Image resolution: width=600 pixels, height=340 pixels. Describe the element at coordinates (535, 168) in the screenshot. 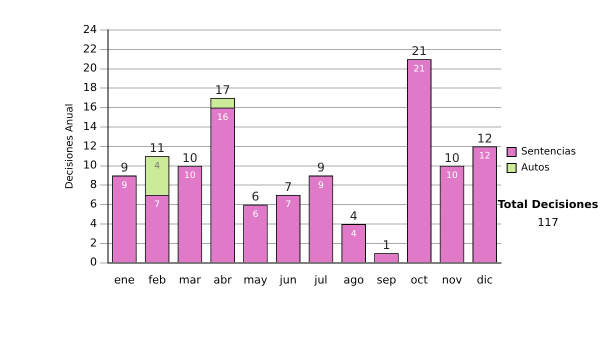

I see `legend-label: Autos` at that location.